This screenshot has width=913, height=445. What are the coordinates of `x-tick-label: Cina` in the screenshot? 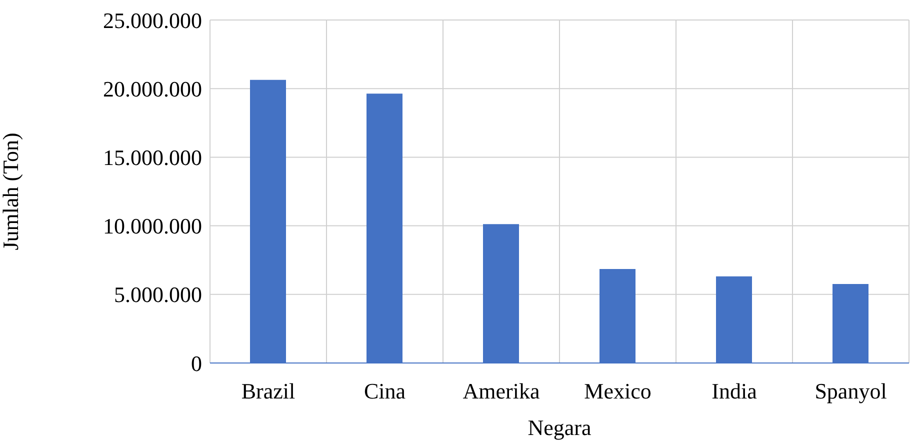 It's located at (385, 391).